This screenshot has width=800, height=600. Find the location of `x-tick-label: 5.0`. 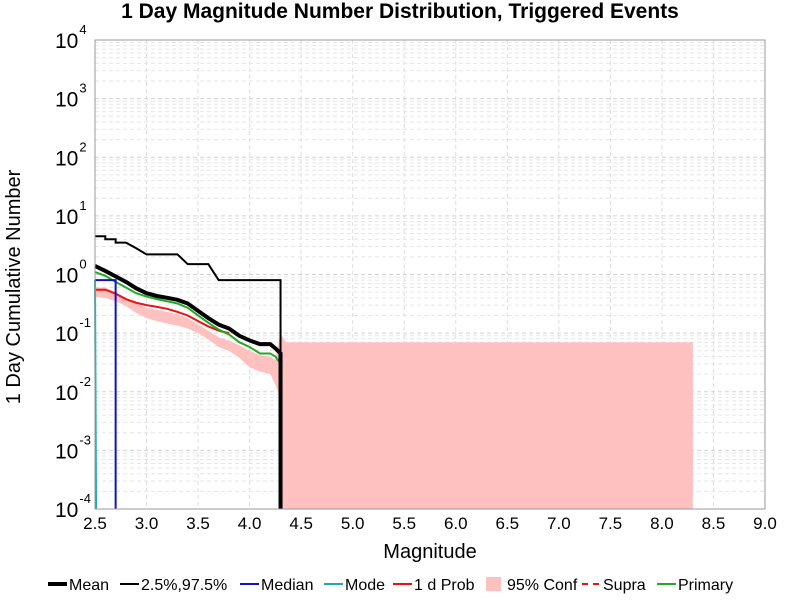

x-tick-label: 5.0 is located at coordinates (353, 523).